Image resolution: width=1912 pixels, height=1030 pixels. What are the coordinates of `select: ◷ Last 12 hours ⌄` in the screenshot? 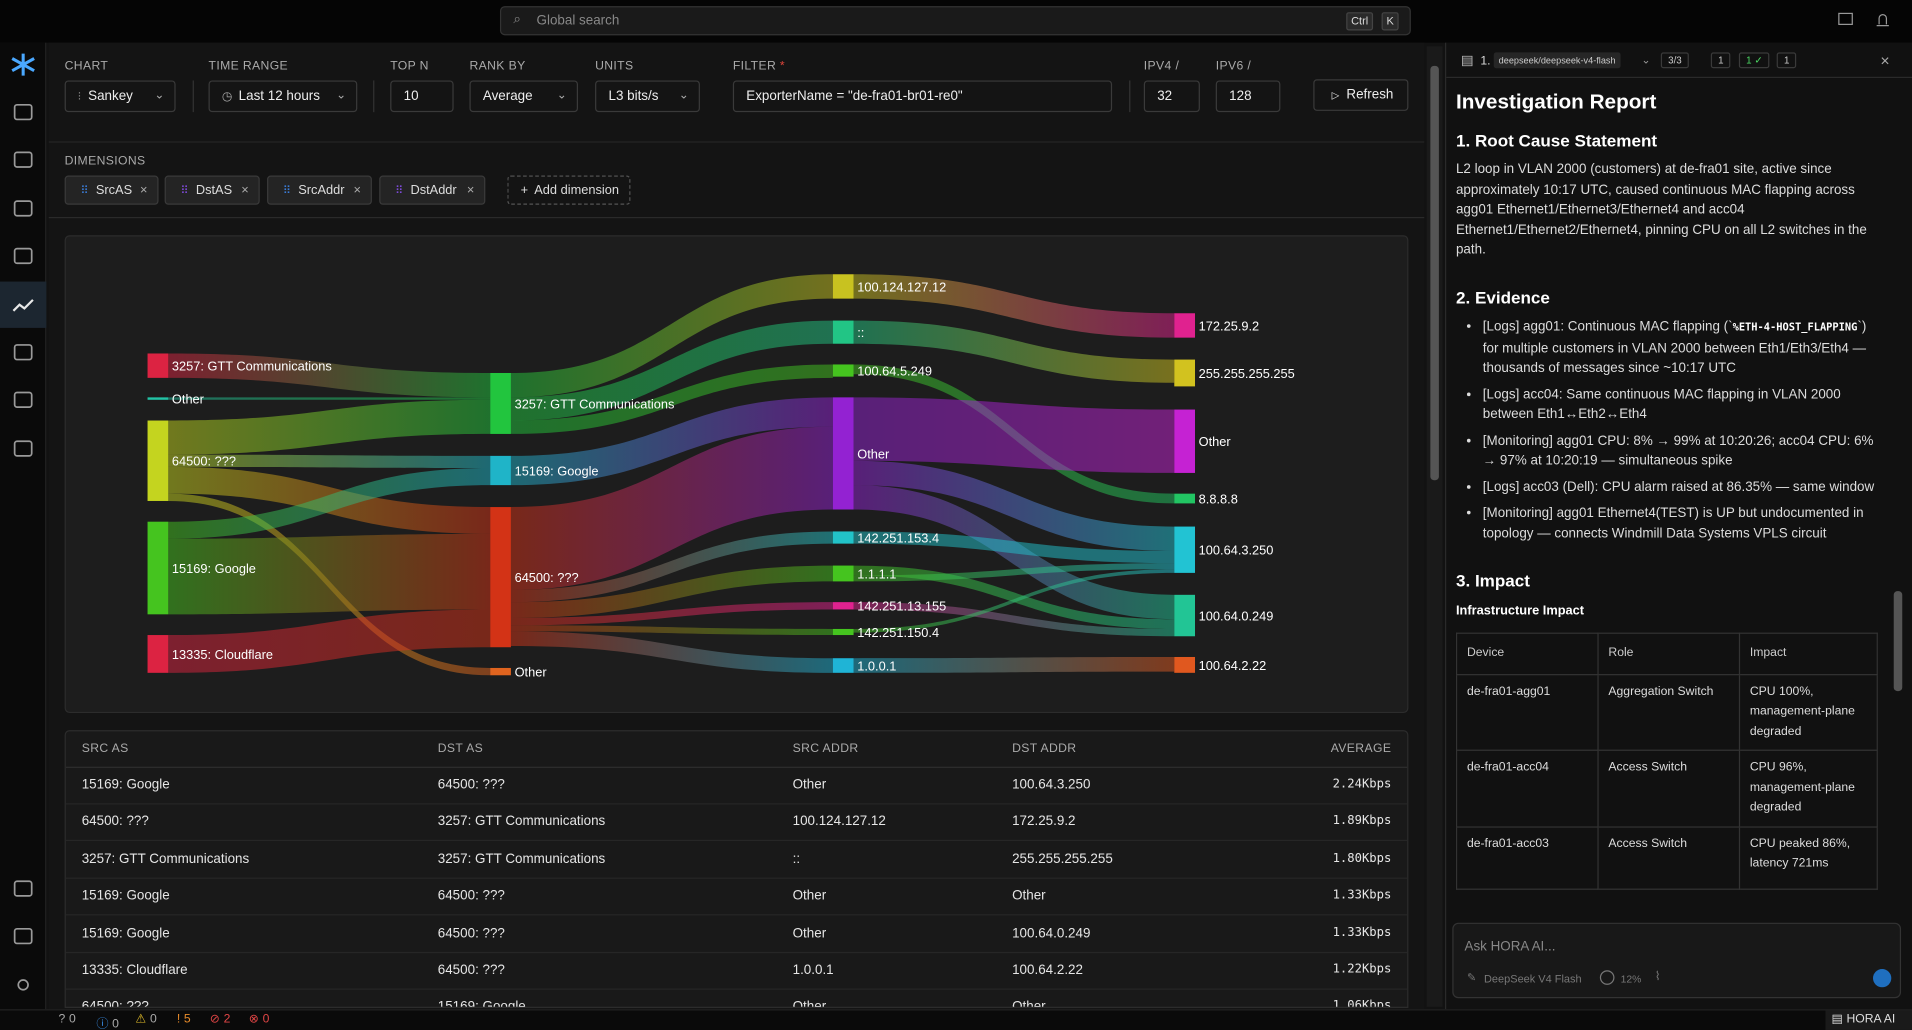 It's located at (283, 96).